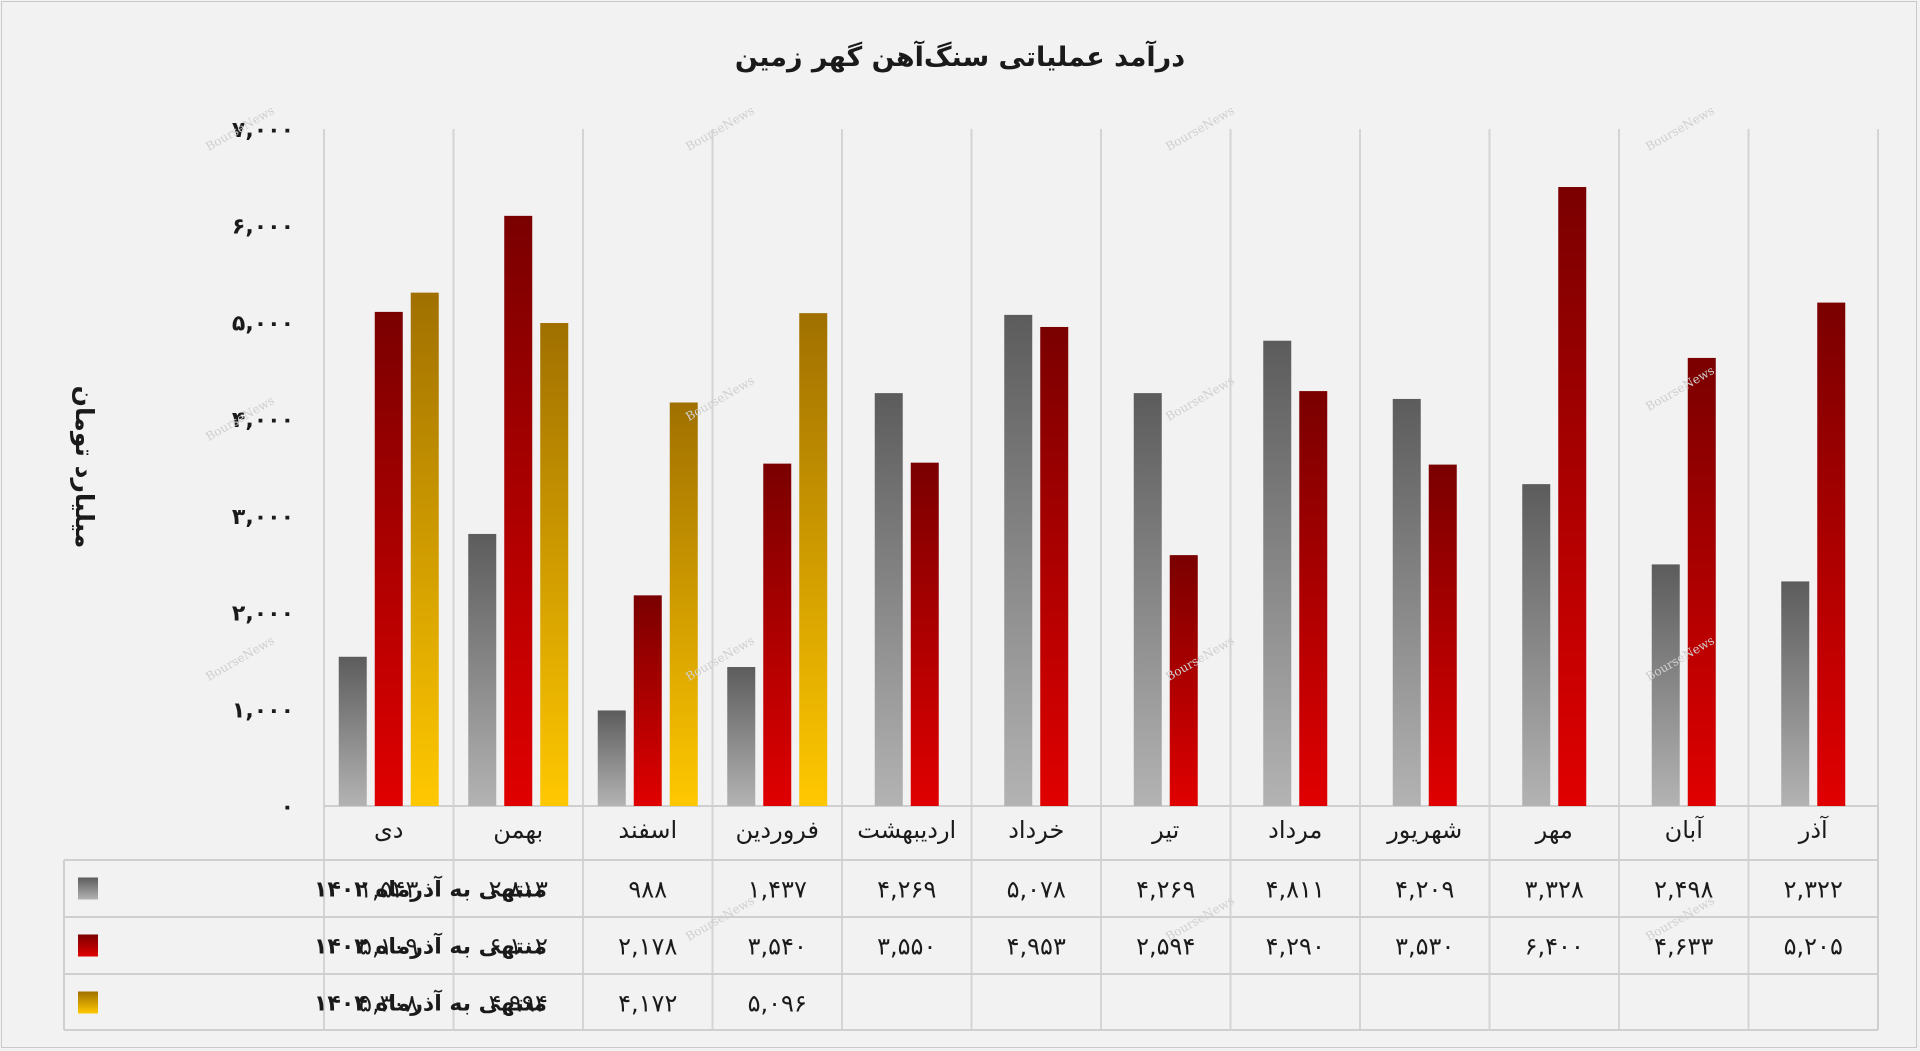 The height and width of the screenshot is (1051, 1920). What do you see at coordinates (388, 947) in the screenshot?
I see `data-label: ۵,۱۰۹` at bounding box center [388, 947].